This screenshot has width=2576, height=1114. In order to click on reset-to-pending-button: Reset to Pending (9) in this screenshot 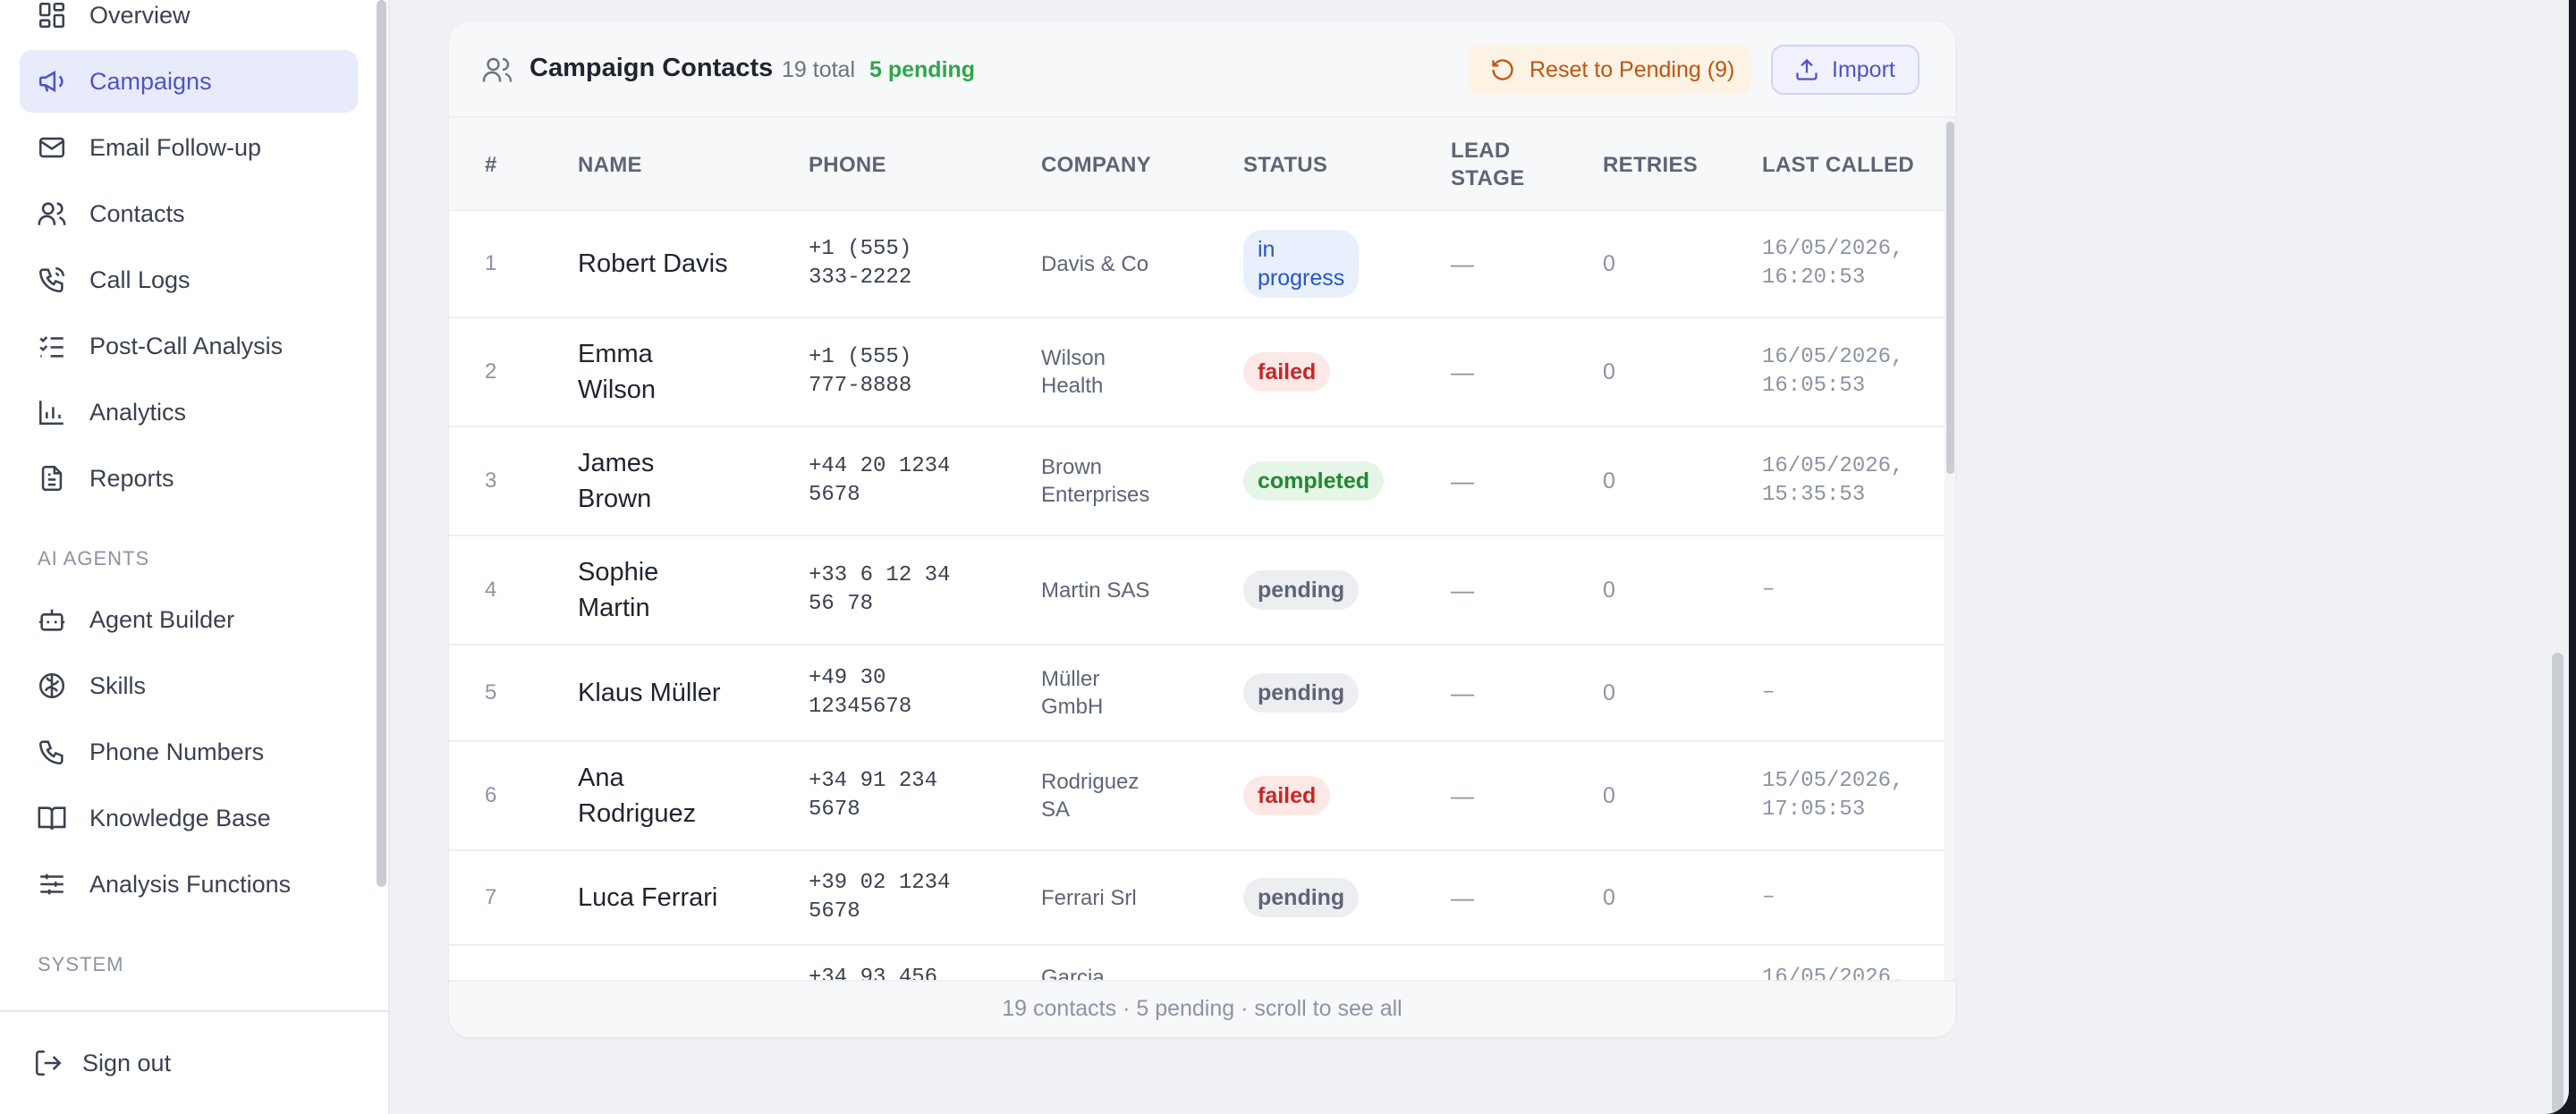, I will do `click(1610, 70)`.